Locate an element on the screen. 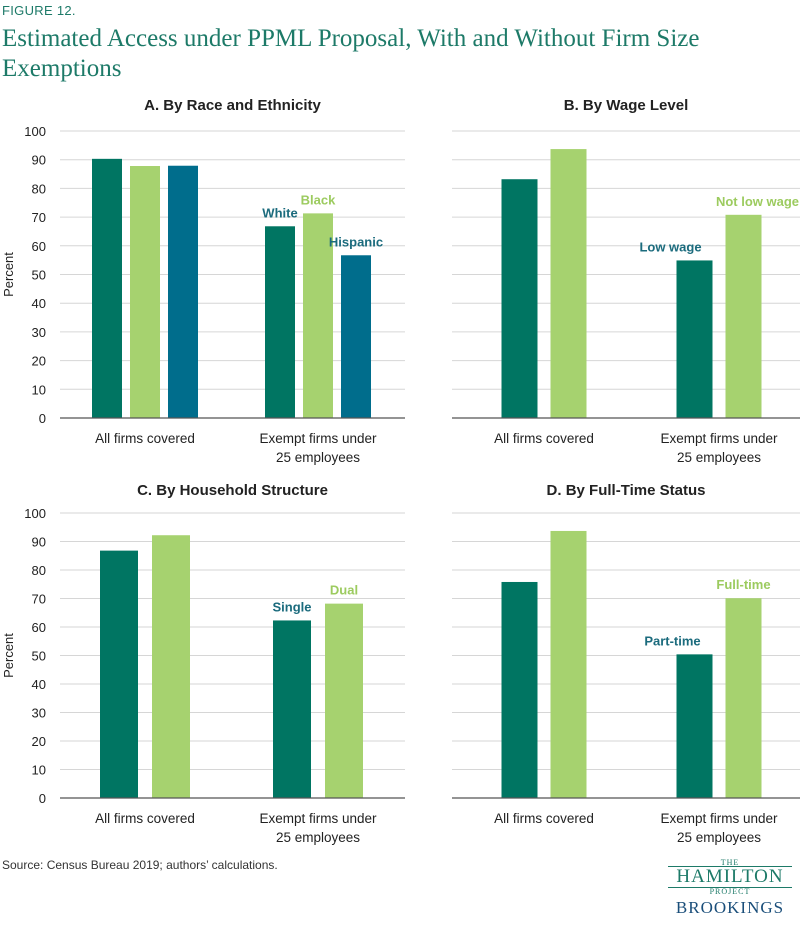 This screenshot has height=928, width=800. series-label: White is located at coordinates (279, 212).